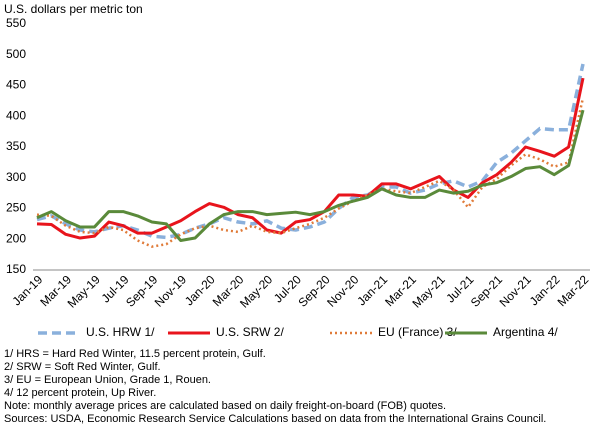  What do you see at coordinates (84, 291) in the screenshot?
I see `x-tick-label: May-19` at bounding box center [84, 291].